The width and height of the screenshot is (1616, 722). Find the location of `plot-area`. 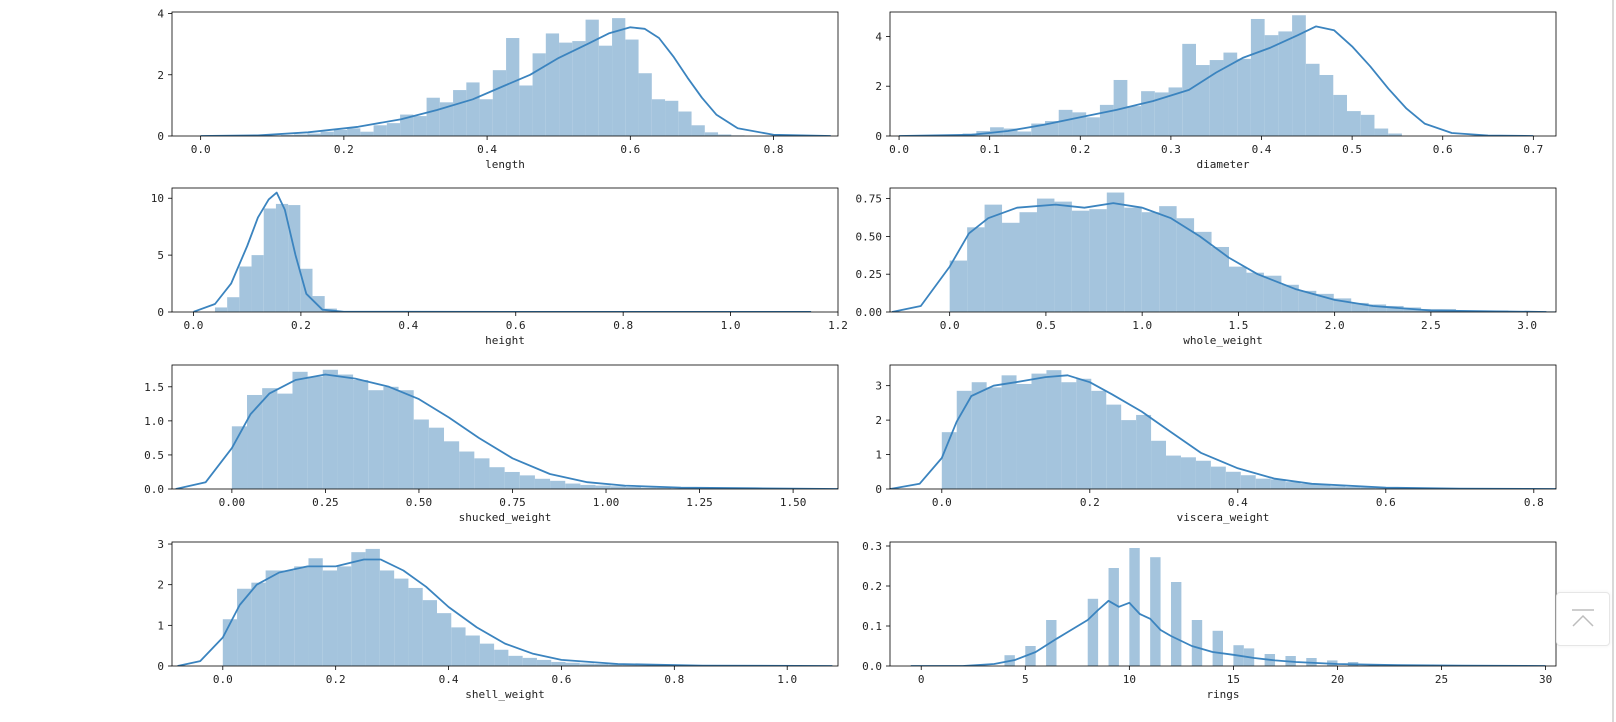

plot-area is located at coordinates (1216, 75).